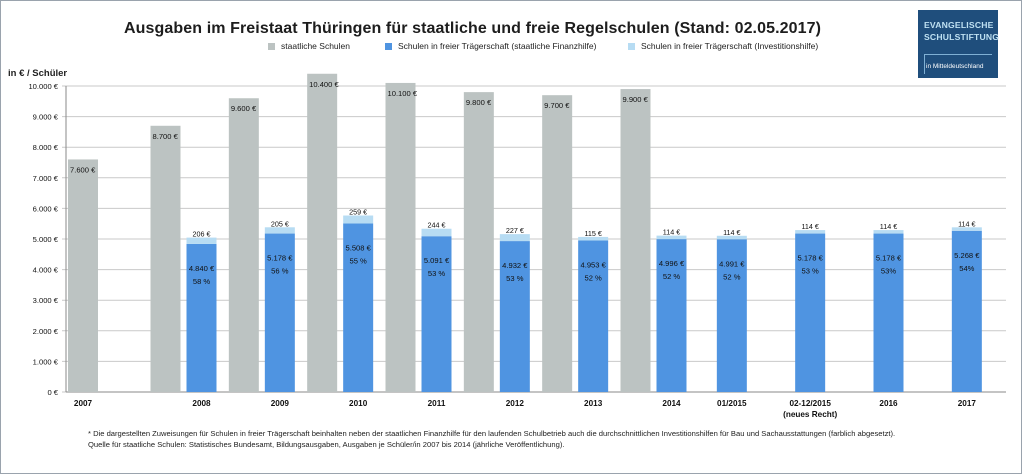 The height and width of the screenshot is (476, 1024). Describe the element at coordinates (967, 255) in the screenshot. I see `data-label-fin: 5.268 €` at that location.